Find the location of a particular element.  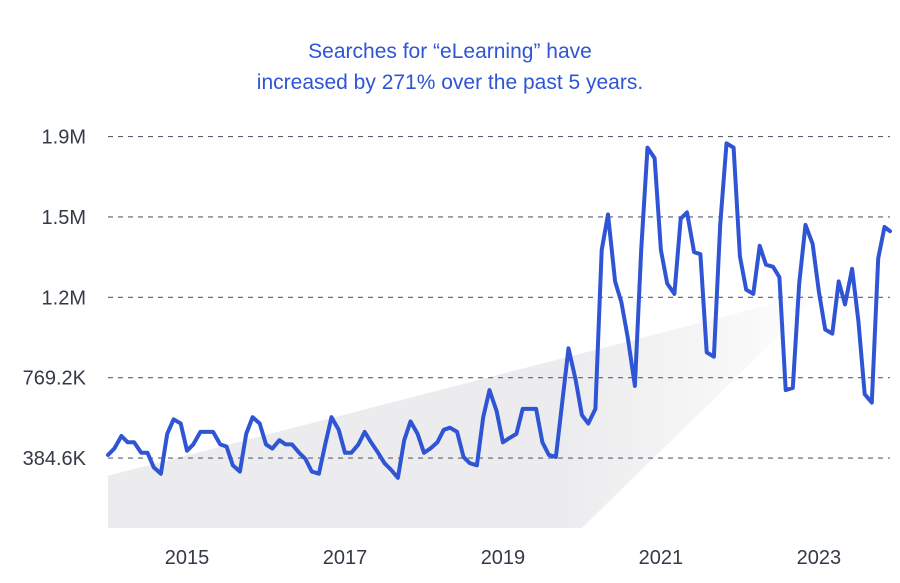

y-tick-label-1: 769.2K is located at coordinates (55, 379).